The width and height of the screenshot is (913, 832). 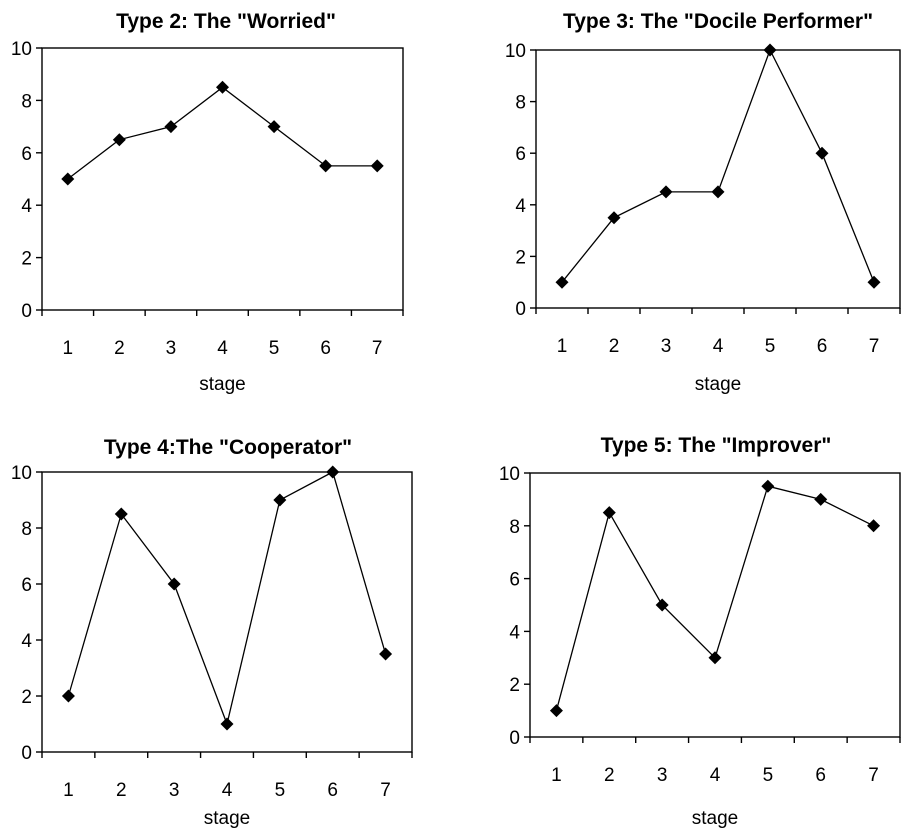 What do you see at coordinates (228, 447) in the screenshot?
I see `chart-title: Type 4:The "Cooperator"` at bounding box center [228, 447].